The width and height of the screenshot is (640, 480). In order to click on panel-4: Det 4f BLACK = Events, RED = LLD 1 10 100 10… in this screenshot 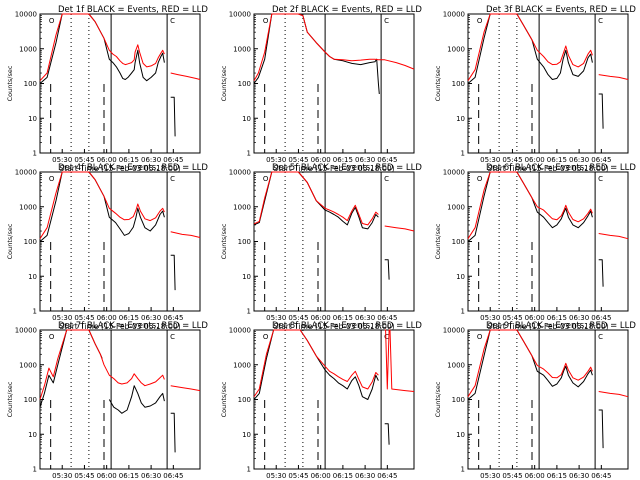, I will do `click(107, 247)`.